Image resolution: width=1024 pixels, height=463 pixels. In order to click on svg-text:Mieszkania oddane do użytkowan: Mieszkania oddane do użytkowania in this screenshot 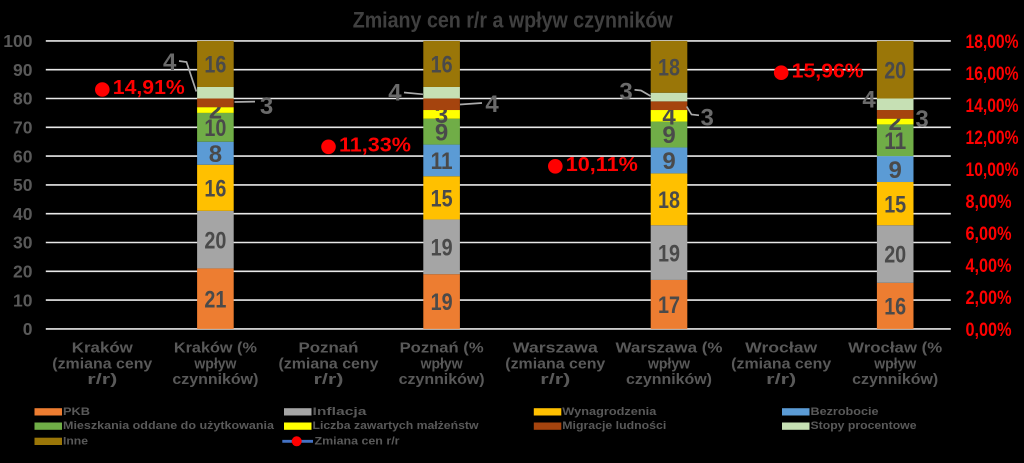, I will do `click(169, 426)`.